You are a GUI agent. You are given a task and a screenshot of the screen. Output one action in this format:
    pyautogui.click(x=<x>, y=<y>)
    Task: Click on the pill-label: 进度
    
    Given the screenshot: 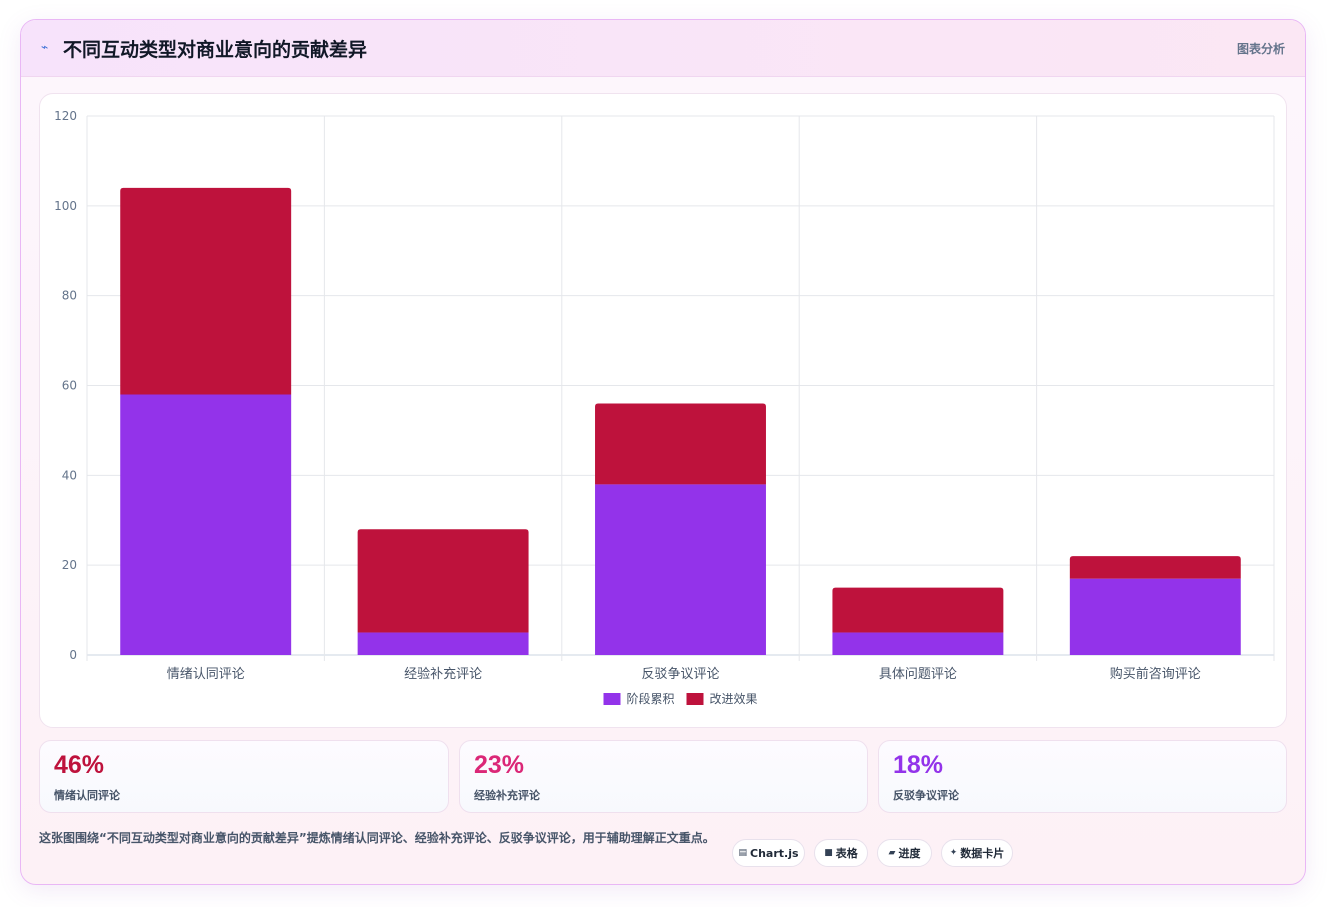 What is the action you would take?
    pyautogui.click(x=909, y=853)
    